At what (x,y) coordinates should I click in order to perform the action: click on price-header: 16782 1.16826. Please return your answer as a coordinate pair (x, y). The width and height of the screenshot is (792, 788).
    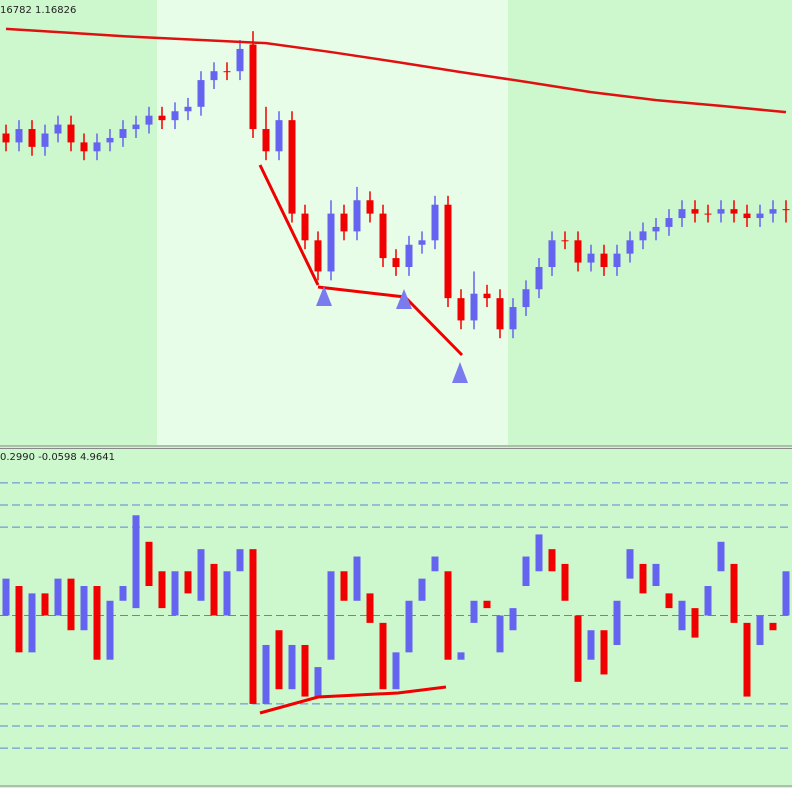
    Looking at the image, I should click on (38, 10).